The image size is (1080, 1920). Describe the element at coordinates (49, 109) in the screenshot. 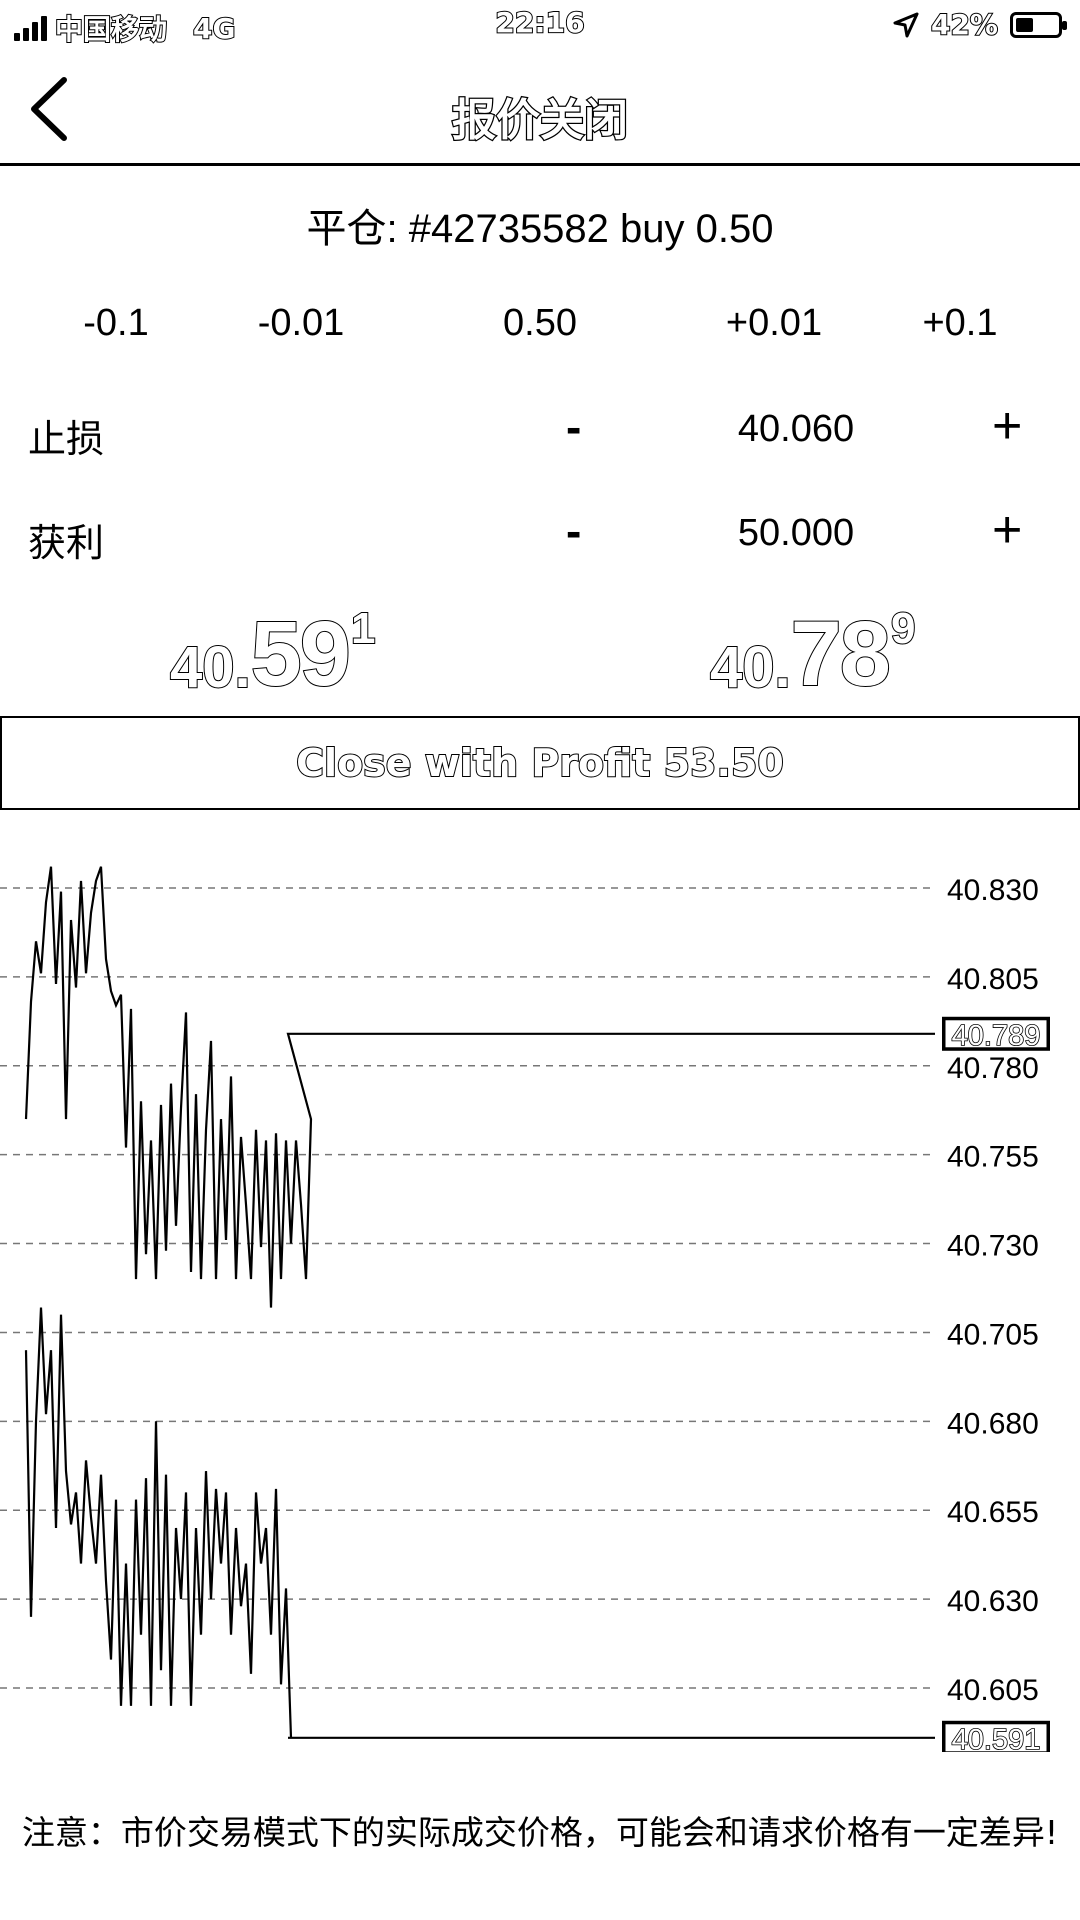

I see `chevron-left-icon` at that location.